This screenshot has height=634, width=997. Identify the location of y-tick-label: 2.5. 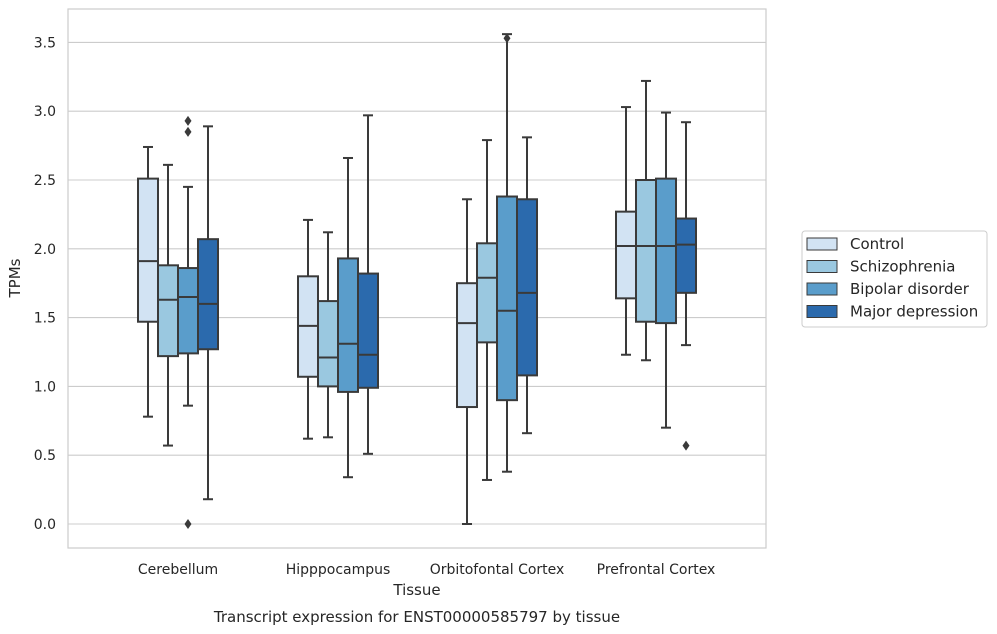
(45, 181).